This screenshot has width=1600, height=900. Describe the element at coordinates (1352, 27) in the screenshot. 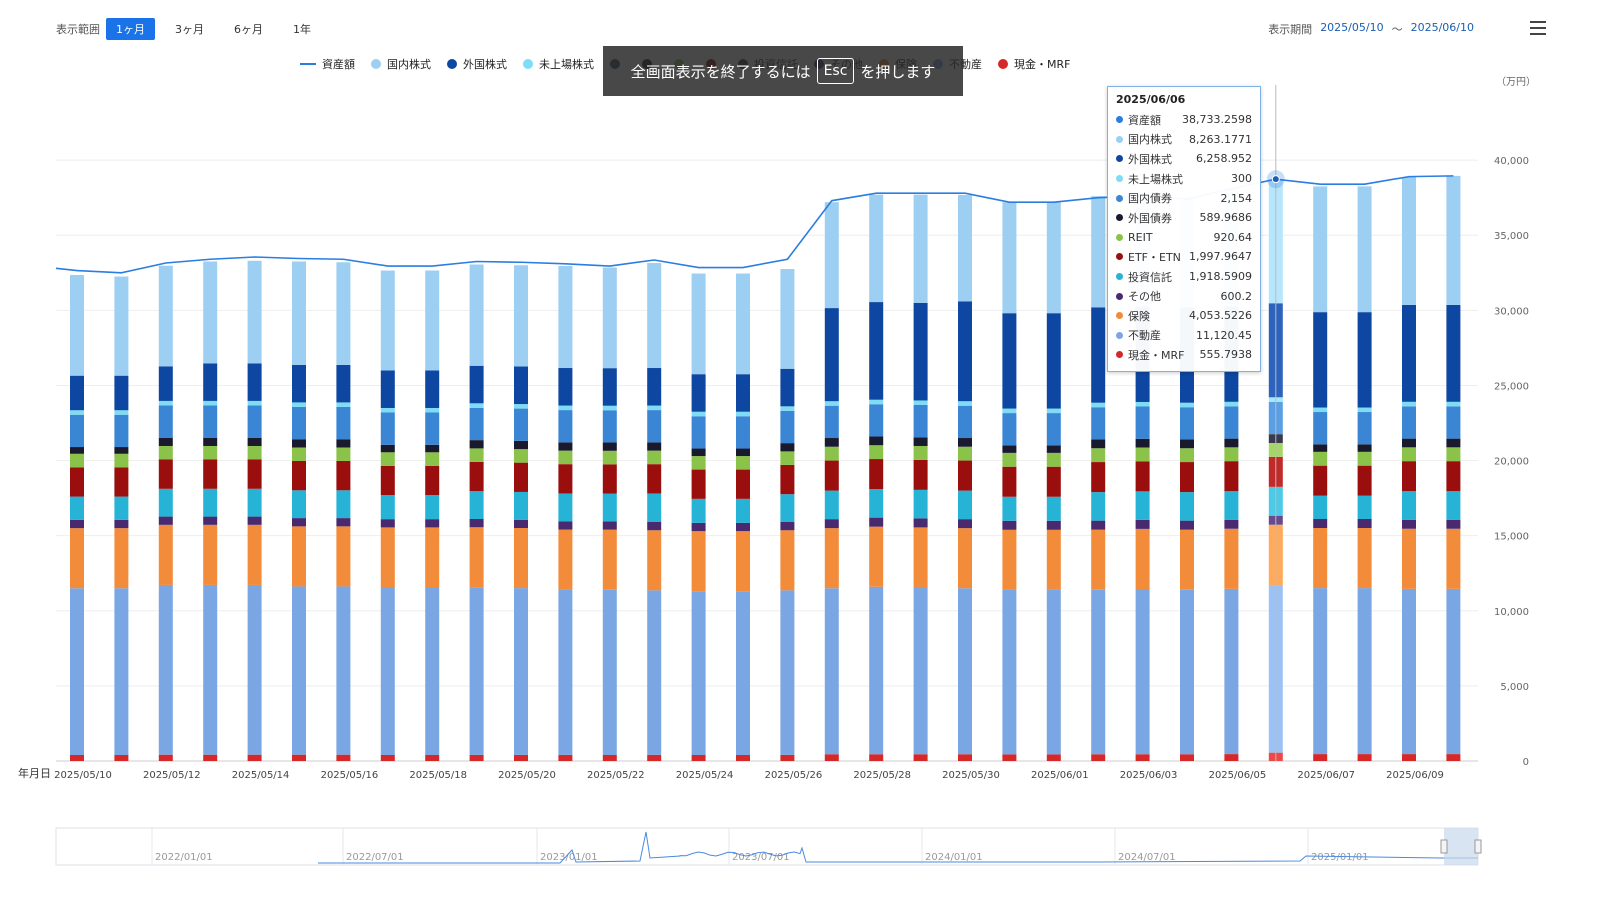

I see `period-start: 2025/05/10` at that location.